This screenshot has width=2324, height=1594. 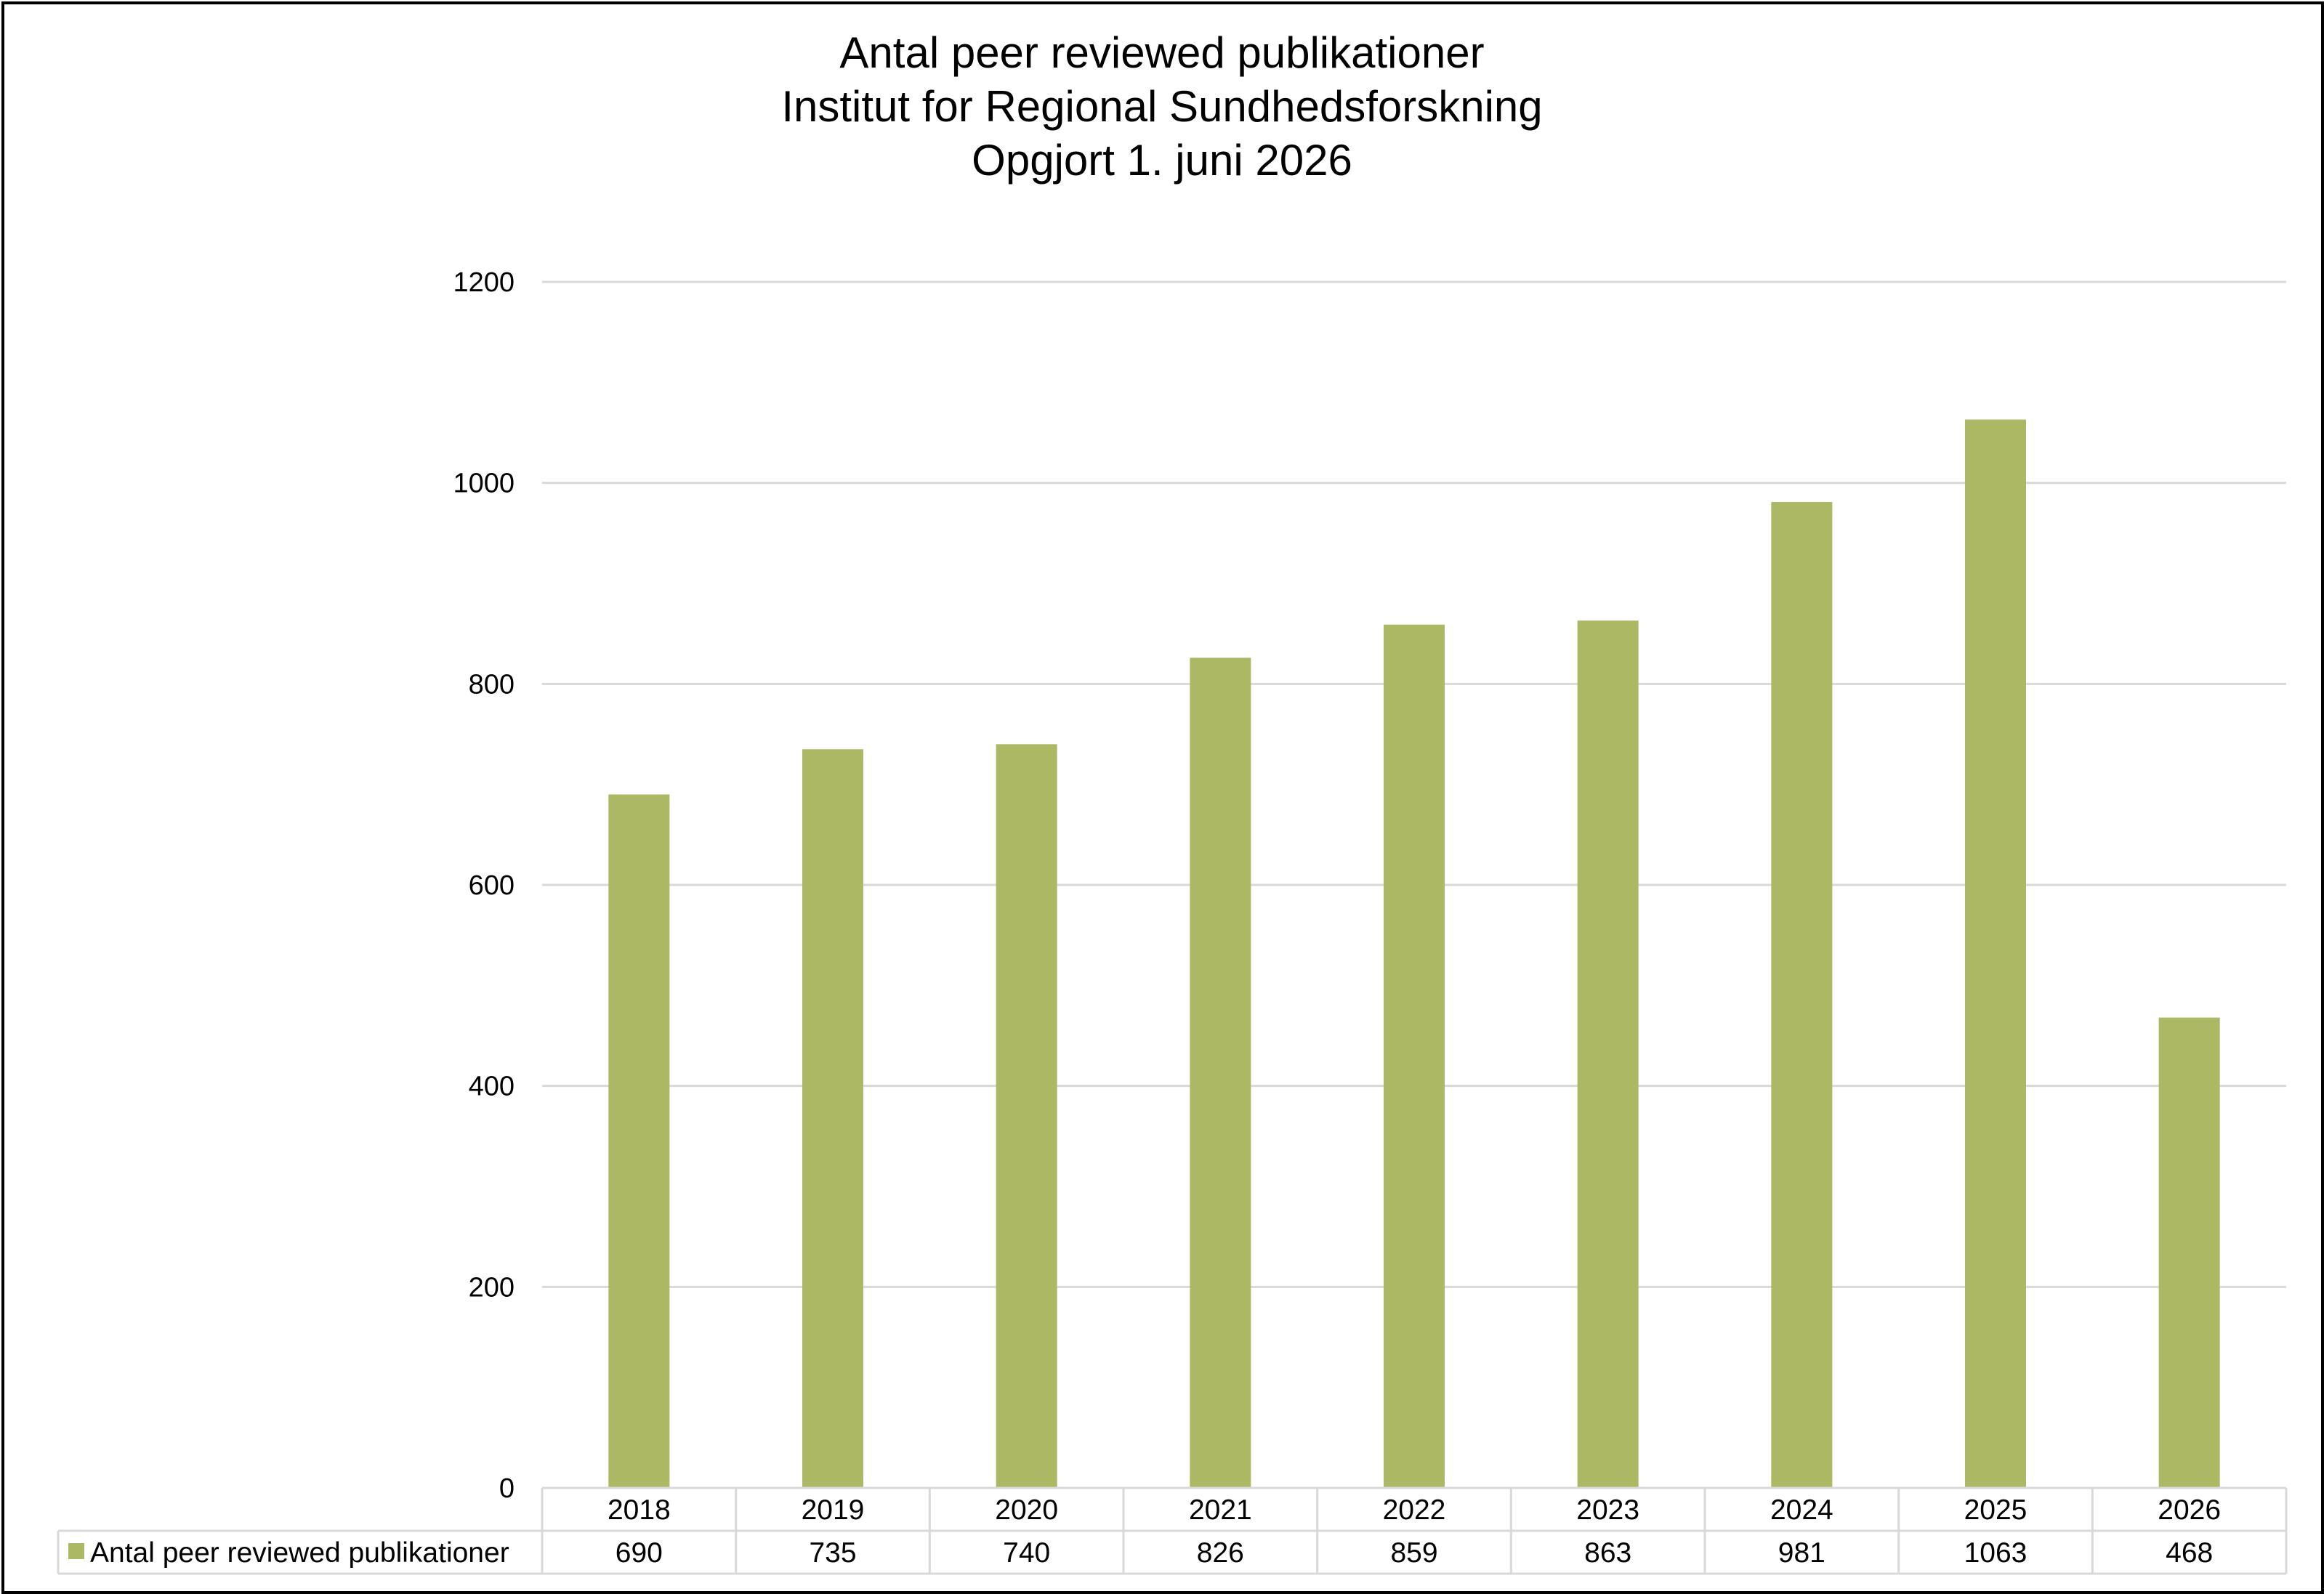 I want to click on x-category-label: 2019, so click(x=833, y=1510).